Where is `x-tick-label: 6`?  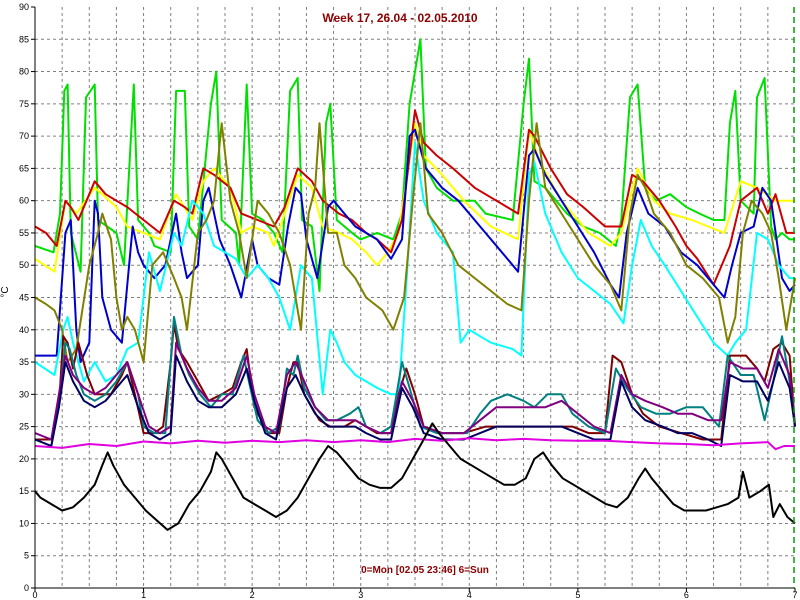
x-tick-label: 6 is located at coordinates (686, 595).